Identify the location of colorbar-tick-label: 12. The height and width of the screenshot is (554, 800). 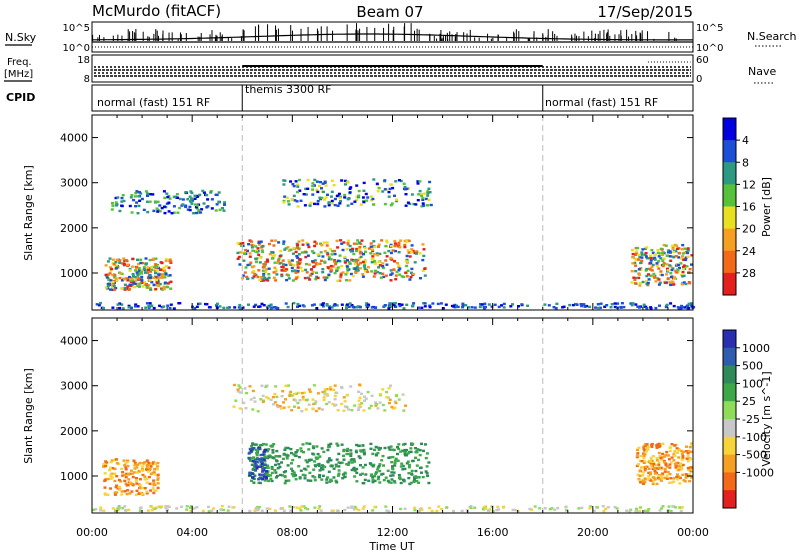
(749, 184).